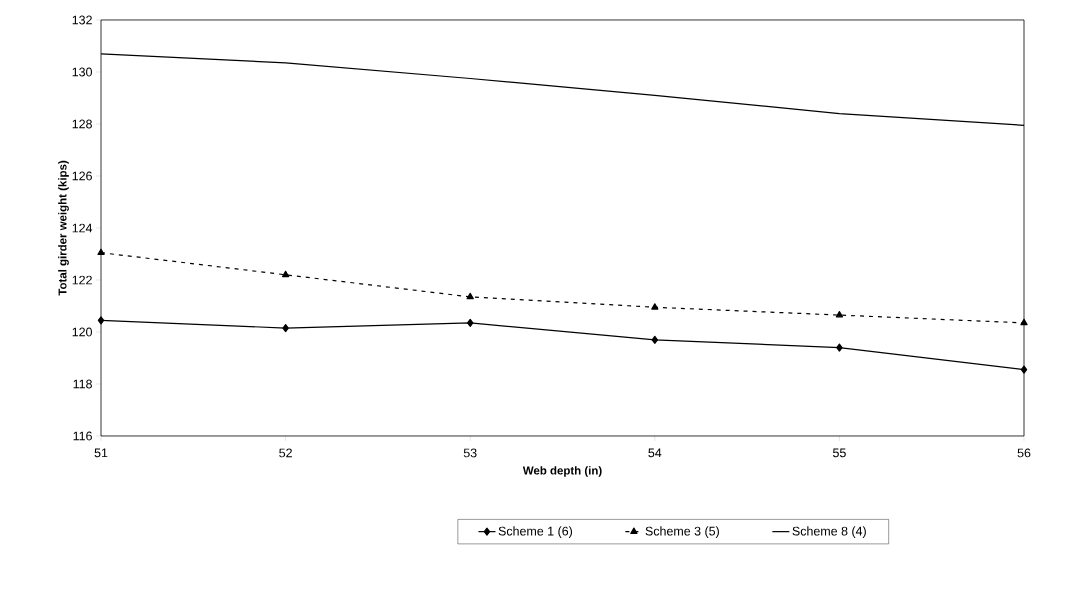  Describe the element at coordinates (82, 332) in the screenshot. I see `y-tick-label: 120` at that location.